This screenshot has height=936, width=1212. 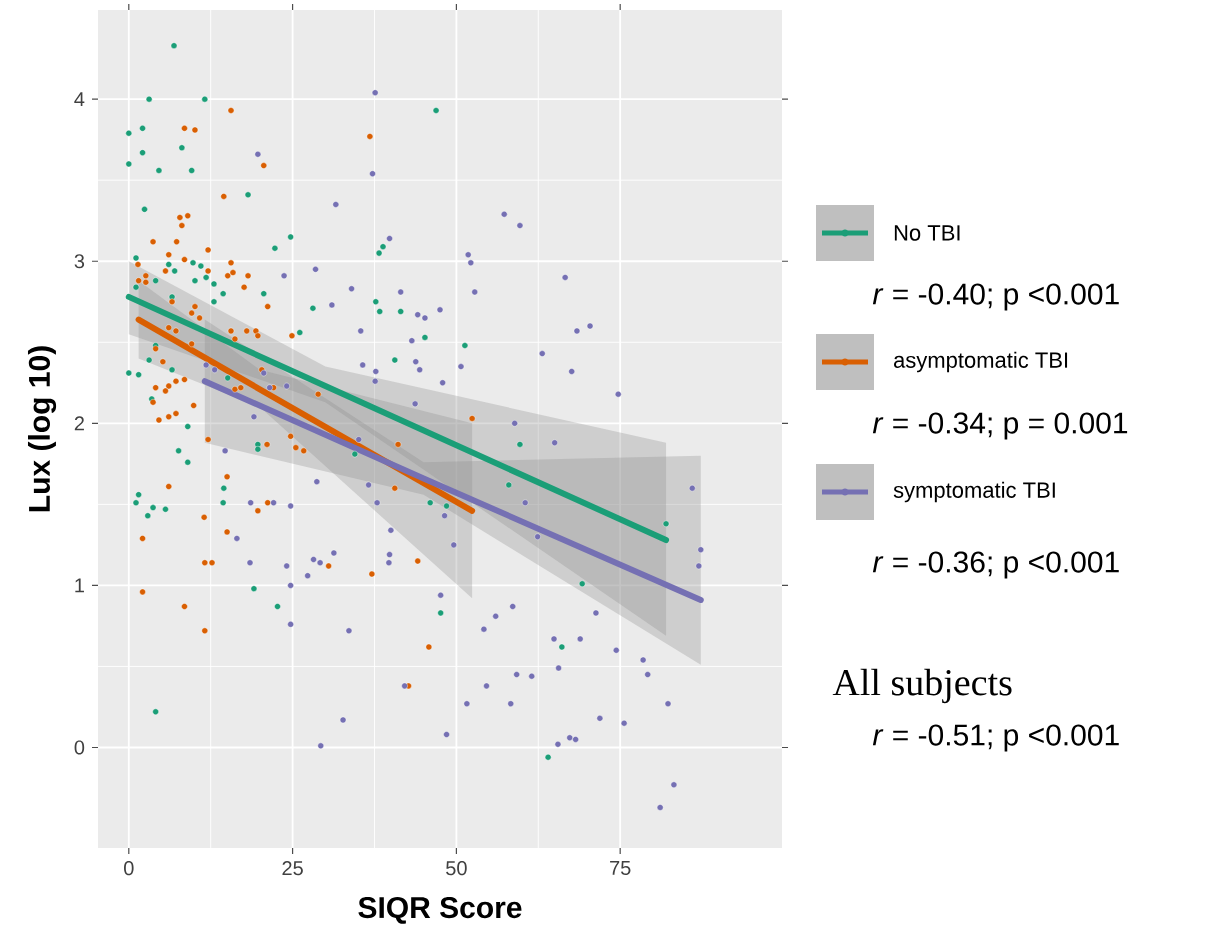 What do you see at coordinates (981, 362) in the screenshot?
I see `legend-label: asymptomatic TBI` at bounding box center [981, 362].